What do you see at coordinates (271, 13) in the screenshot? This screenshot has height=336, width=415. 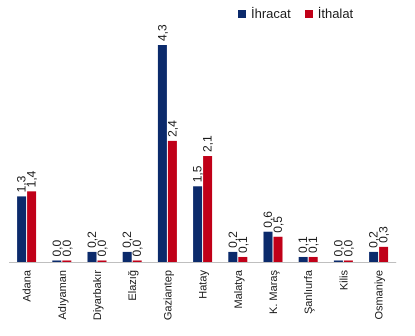 I see `legend-label-ihracat: İhracat` at bounding box center [271, 13].